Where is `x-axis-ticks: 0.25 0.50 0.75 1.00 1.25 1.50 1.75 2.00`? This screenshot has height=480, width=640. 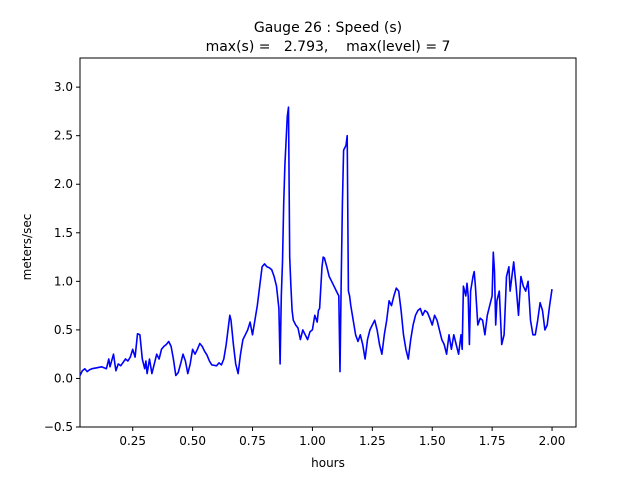 x-axis-ticks: 0.25 0.50 0.75 1.00 1.25 1.50 1.75 2.00 is located at coordinates (342, 437).